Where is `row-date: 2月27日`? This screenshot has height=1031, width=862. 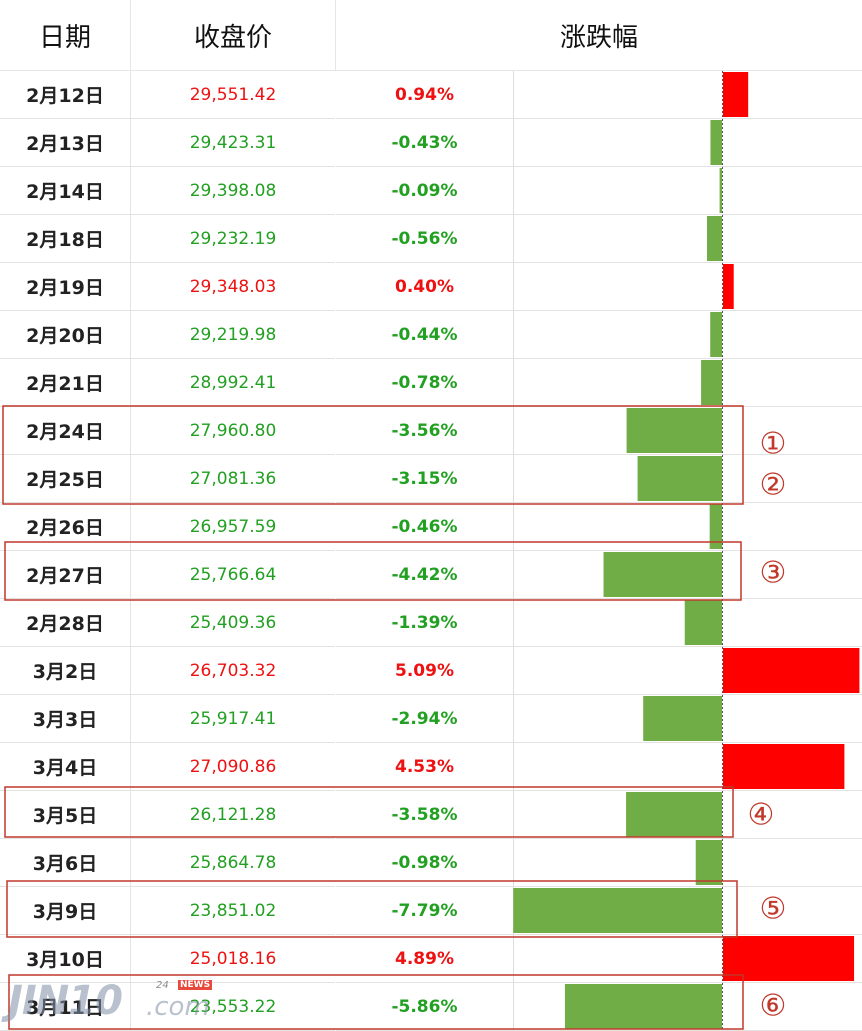 row-date: 2月27日 is located at coordinates (65, 575).